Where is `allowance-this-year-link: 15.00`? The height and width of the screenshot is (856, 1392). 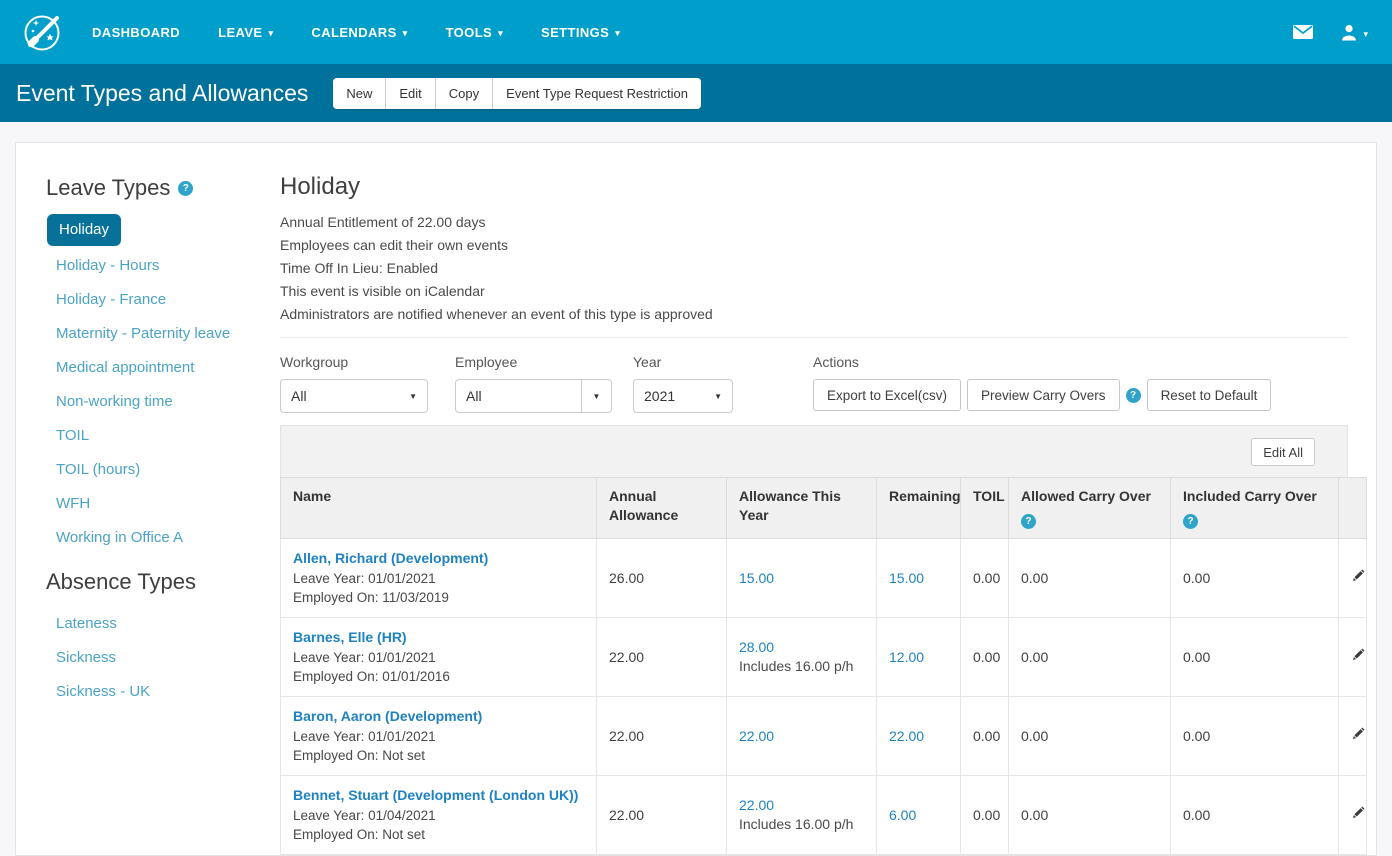
allowance-this-year-link: 15.00 is located at coordinates (757, 577).